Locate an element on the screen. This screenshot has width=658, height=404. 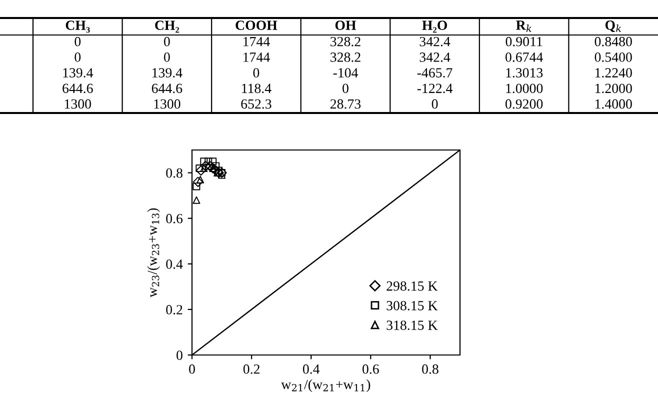
category-label: Q$_{k}$ is located at coordinates (613, 26).